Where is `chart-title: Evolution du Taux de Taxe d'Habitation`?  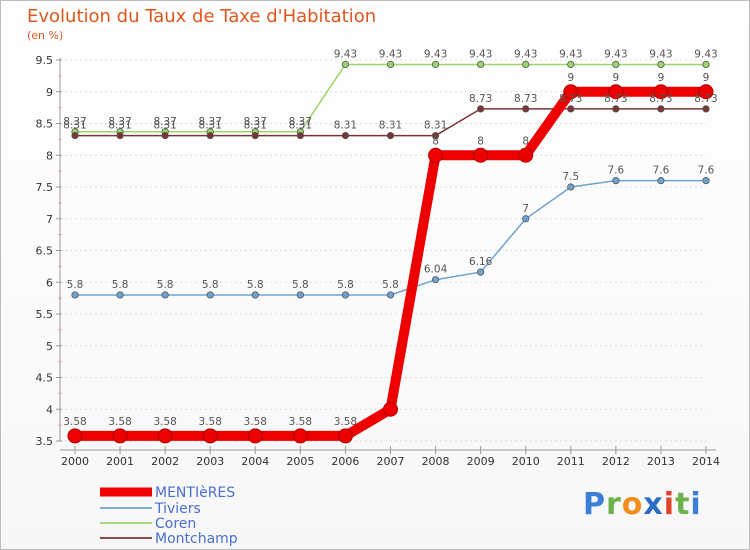
chart-title: Evolution du Taux de Taxe d'Habitation is located at coordinates (202, 16).